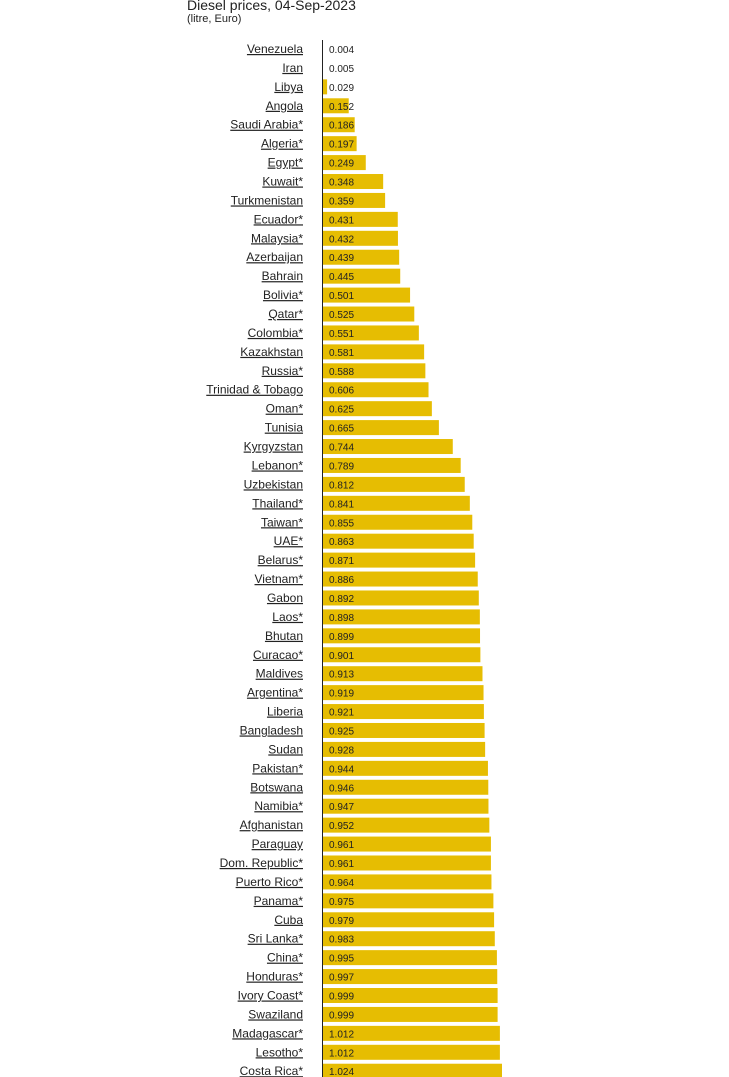  I want to click on country-label: Venezuela, so click(275, 49).